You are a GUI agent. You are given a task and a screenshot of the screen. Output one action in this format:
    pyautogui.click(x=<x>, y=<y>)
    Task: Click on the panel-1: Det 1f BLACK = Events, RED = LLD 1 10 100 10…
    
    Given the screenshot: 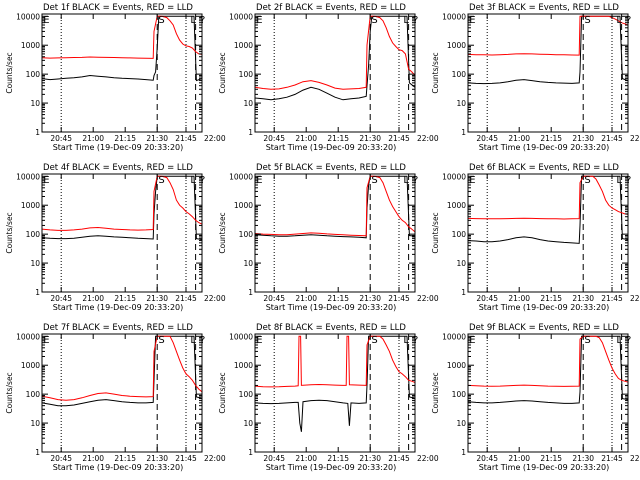 What is the action you would take?
    pyautogui.click(x=115, y=77)
    